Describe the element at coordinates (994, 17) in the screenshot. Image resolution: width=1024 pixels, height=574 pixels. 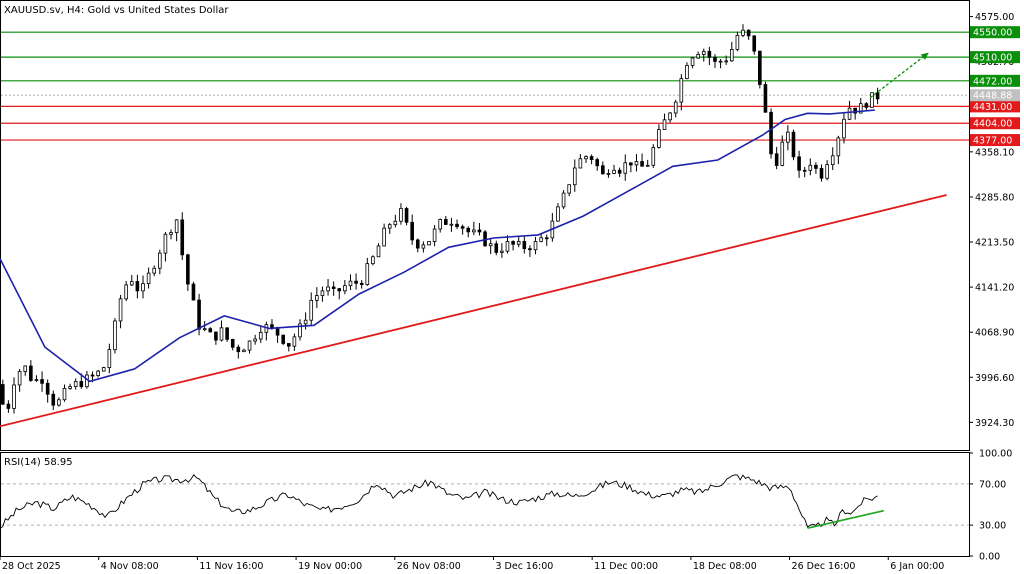
I see `price-tick-label: 4575.00` at that location.